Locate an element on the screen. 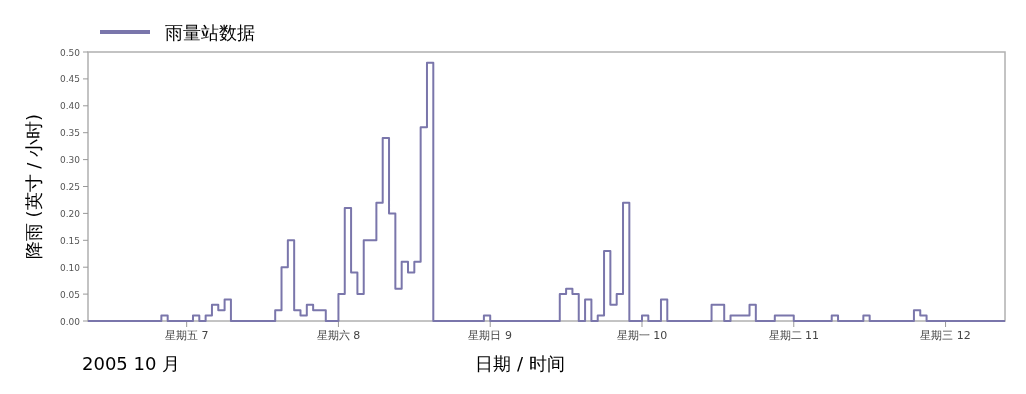 This screenshot has height=394, width=1026. x-axis-title: 日期 / 时间 is located at coordinates (520, 363).